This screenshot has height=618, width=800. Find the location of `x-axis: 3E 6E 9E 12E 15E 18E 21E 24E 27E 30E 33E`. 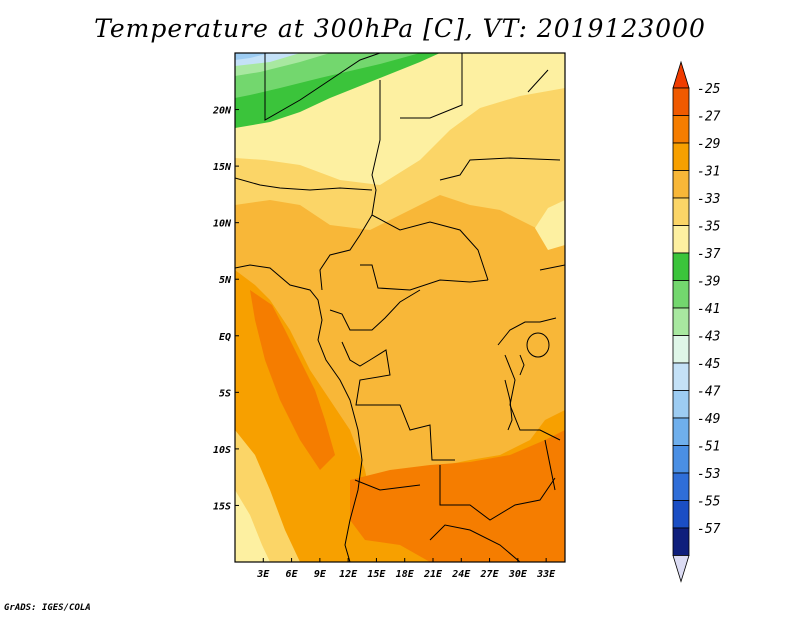

x-axis: 3E 6E 9E 12E 15E 18E 21E 24E 27E 30E 33E is located at coordinates (406, 569).